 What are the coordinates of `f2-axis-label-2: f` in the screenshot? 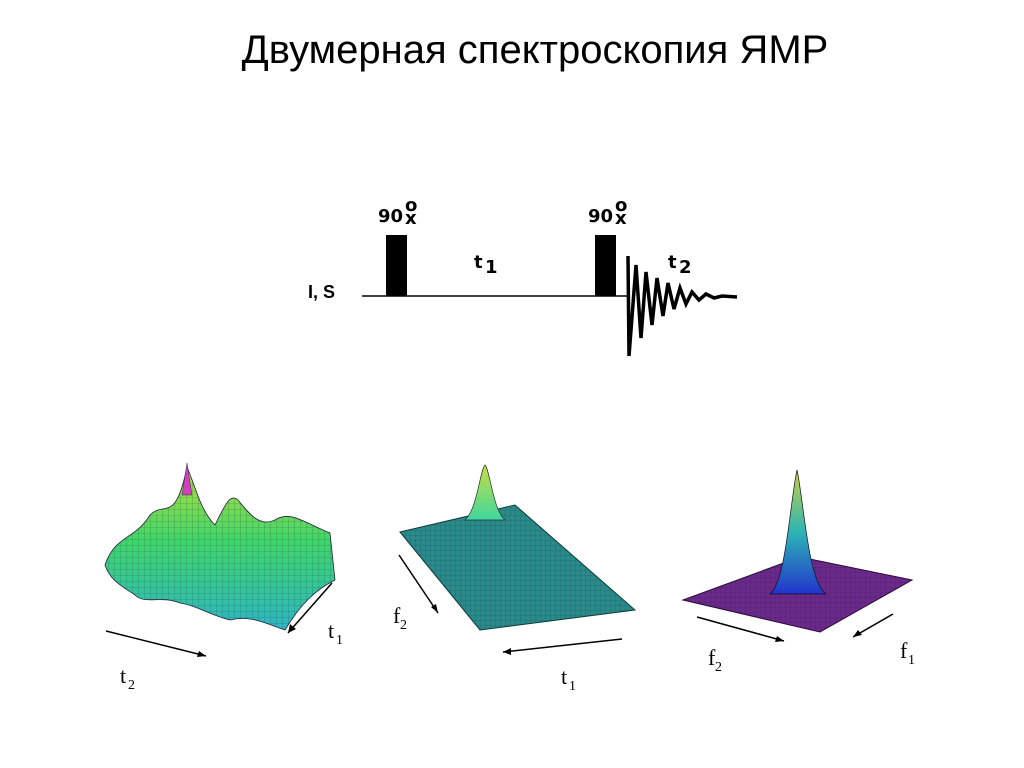 It's located at (712, 657).